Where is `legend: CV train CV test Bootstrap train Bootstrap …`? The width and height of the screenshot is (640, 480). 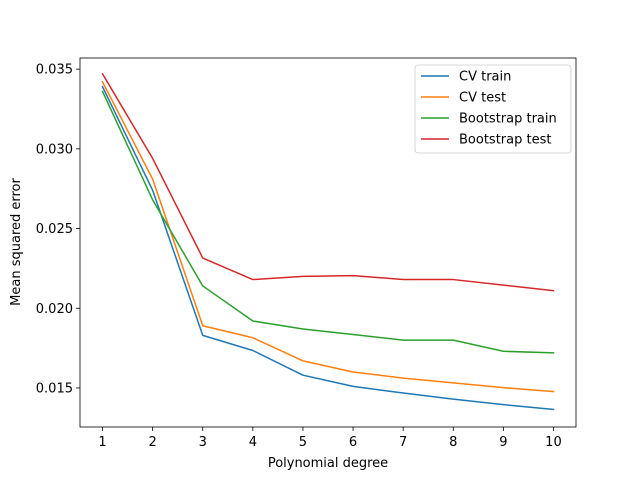 legend: CV train CV test Bootstrap train Bootstrap … is located at coordinates (493, 109).